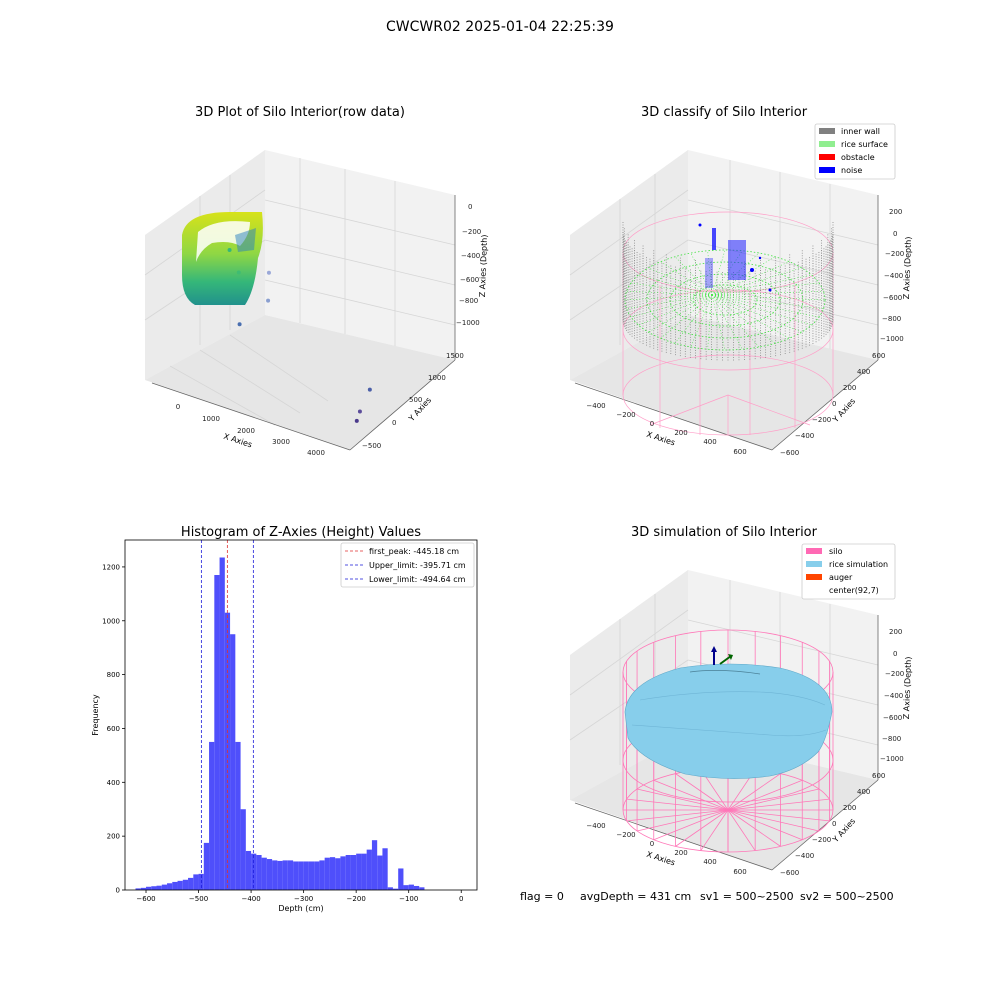 This screenshot has height=1000, width=1000. What do you see at coordinates (468, 323) in the screenshot?
I see `raw-3d-z-tick: −1000` at bounding box center [468, 323].